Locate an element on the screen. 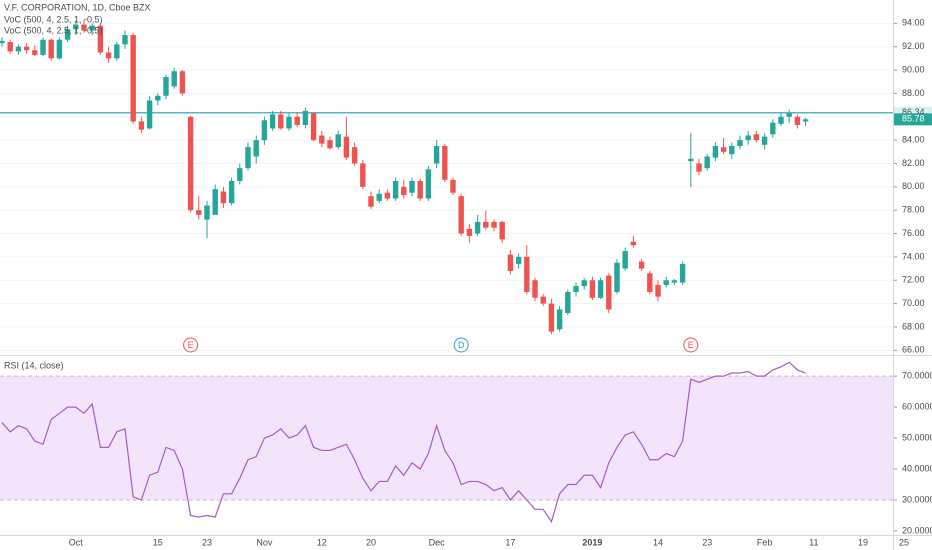  x-tick-label: 20 is located at coordinates (371, 542).